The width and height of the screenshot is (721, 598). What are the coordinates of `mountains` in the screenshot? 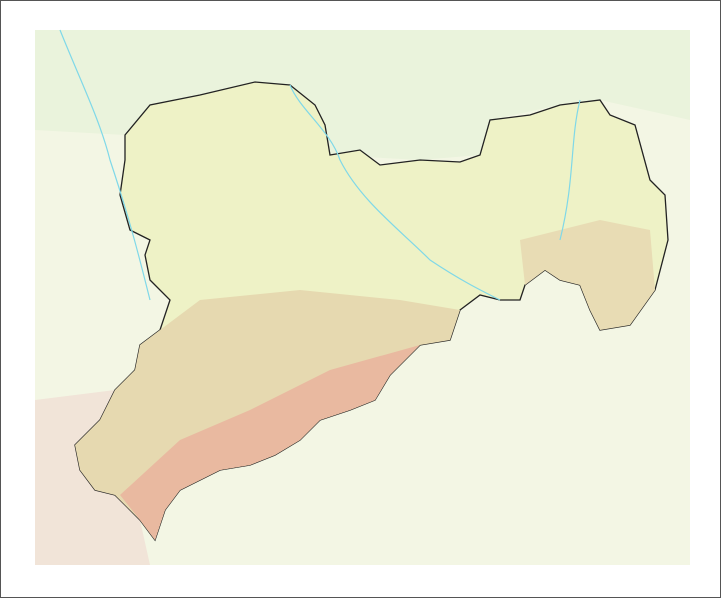 It's located at (270, 442).